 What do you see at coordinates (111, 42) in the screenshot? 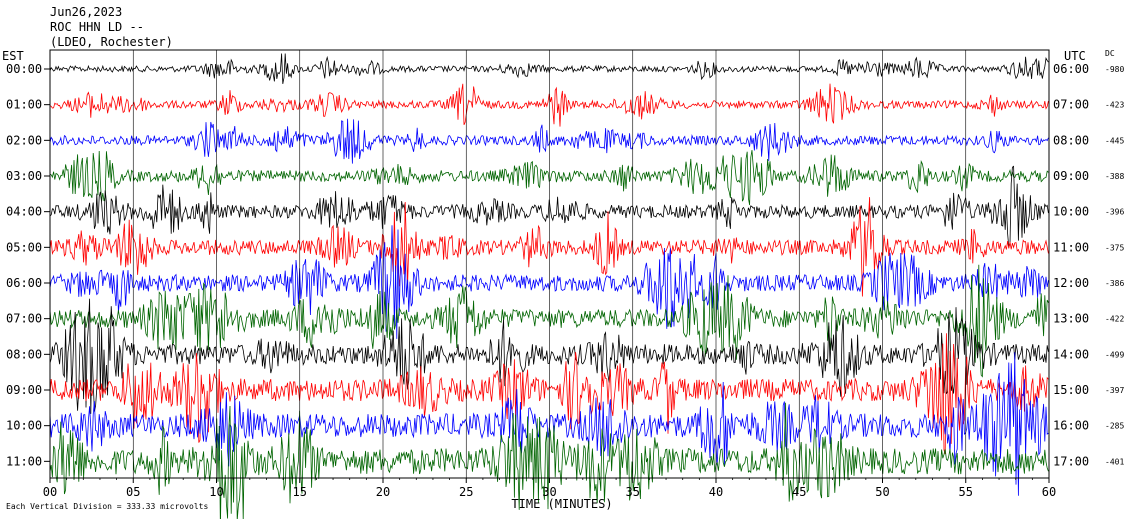
I see `header-network: (LDEO, Rochester)` at bounding box center [111, 42].